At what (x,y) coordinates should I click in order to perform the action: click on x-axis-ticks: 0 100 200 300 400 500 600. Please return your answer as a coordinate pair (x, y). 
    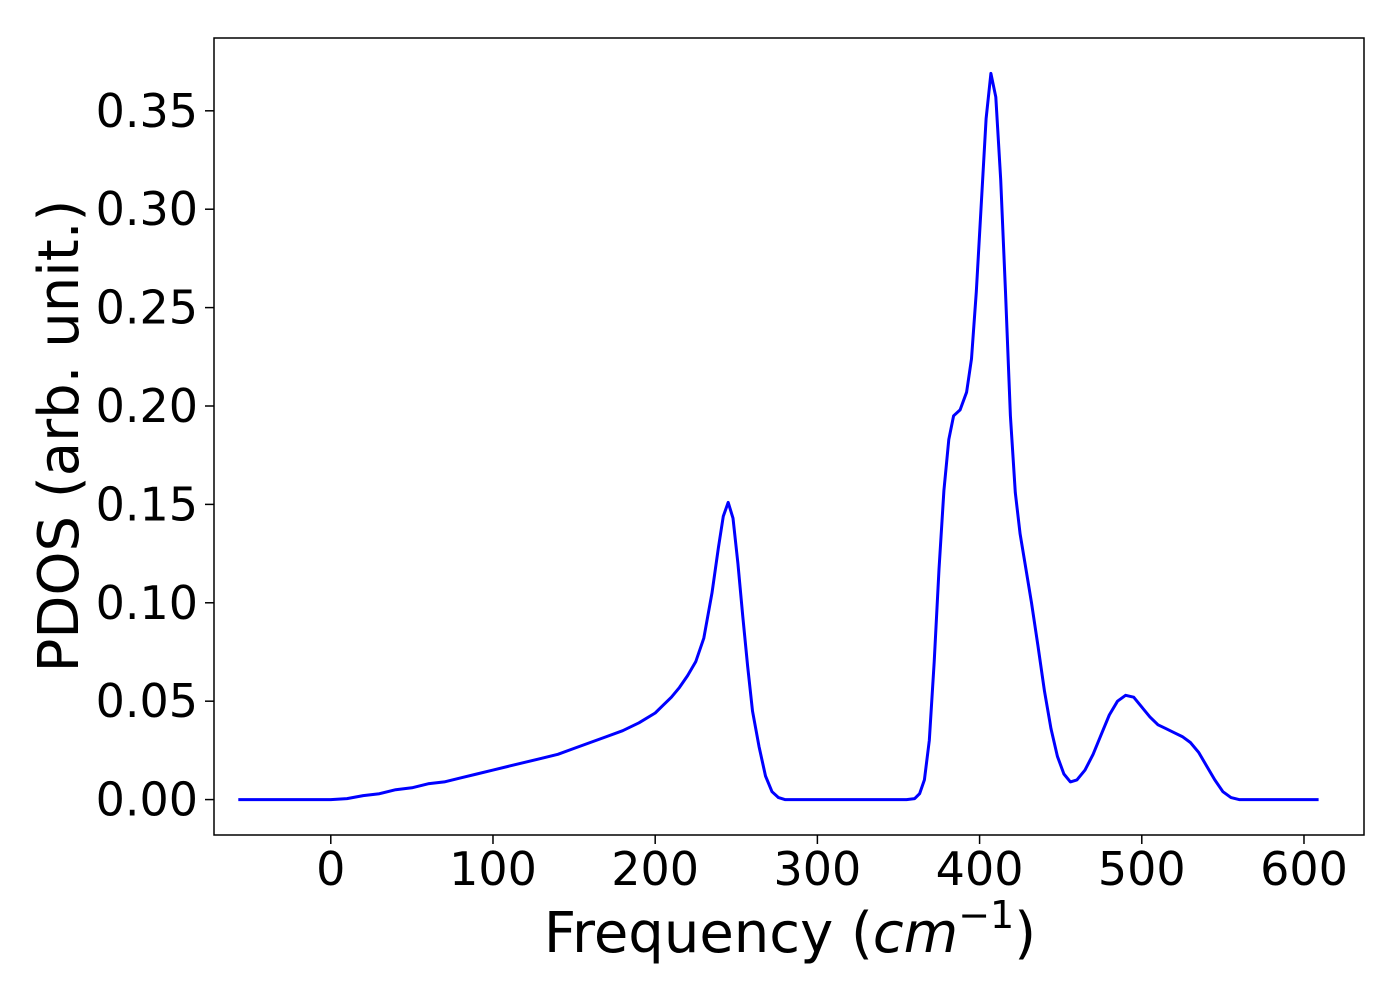
    Looking at the image, I should click on (832, 865).